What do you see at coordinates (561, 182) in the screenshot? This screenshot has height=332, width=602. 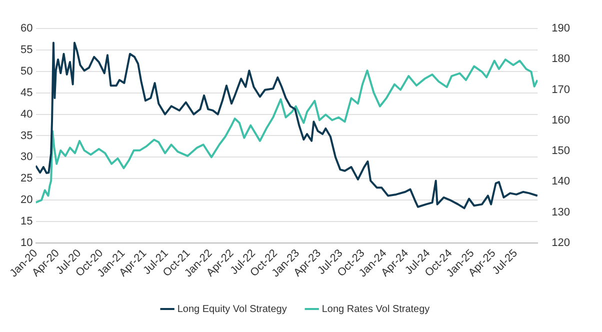 I see `y2-tick-label: 140` at bounding box center [561, 182].